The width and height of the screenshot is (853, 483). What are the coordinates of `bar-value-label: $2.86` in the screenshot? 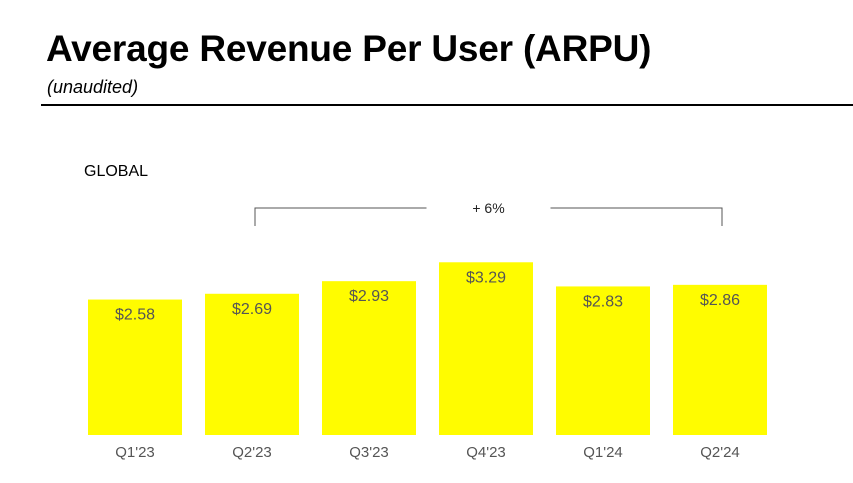 It's located at (720, 300).